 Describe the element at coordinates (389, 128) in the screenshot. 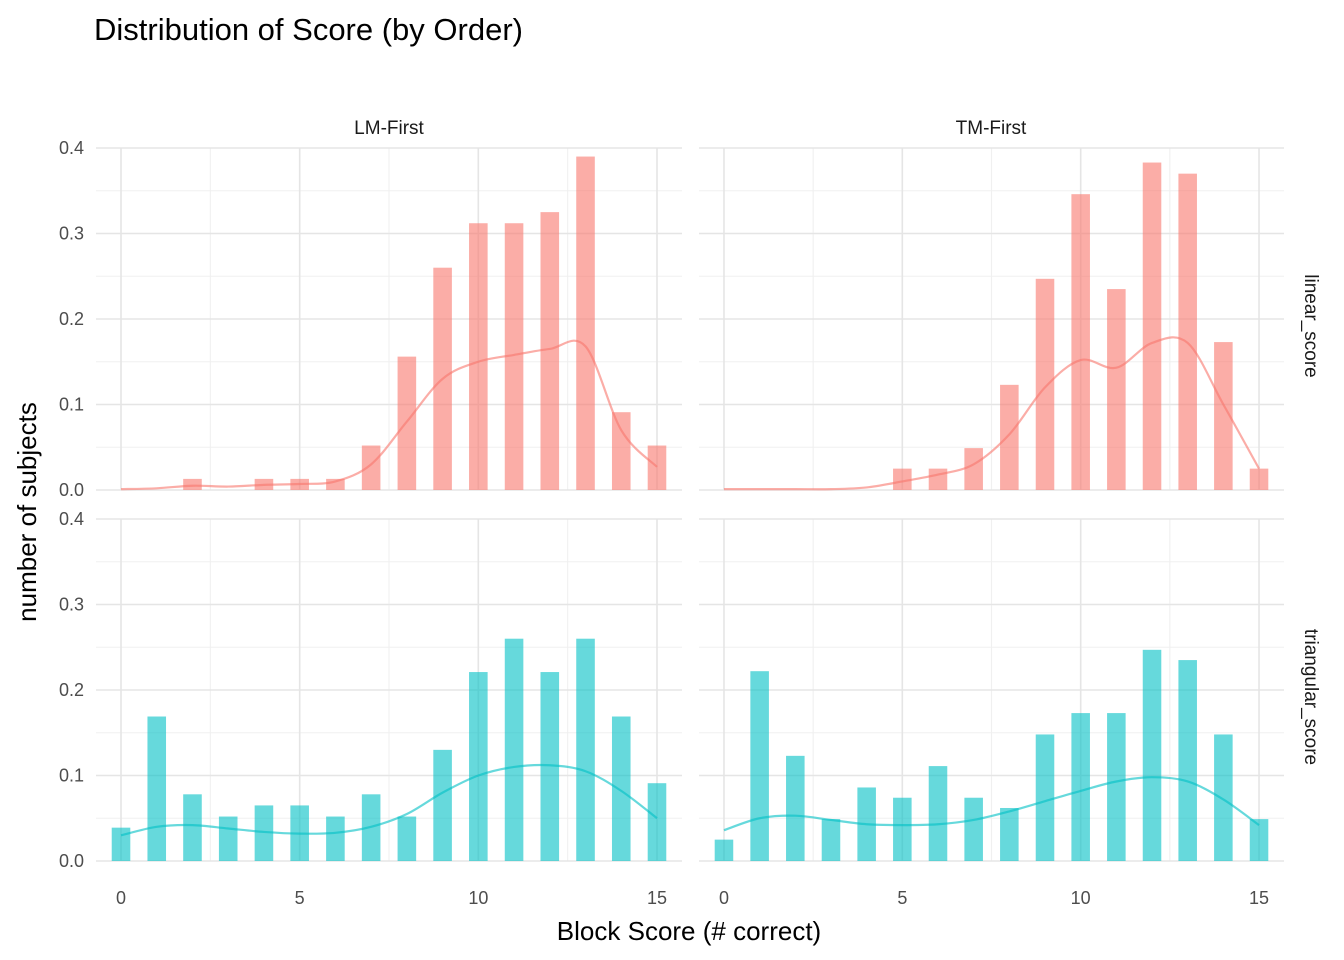

I see `strip-label-lm-first: LM-First` at that location.